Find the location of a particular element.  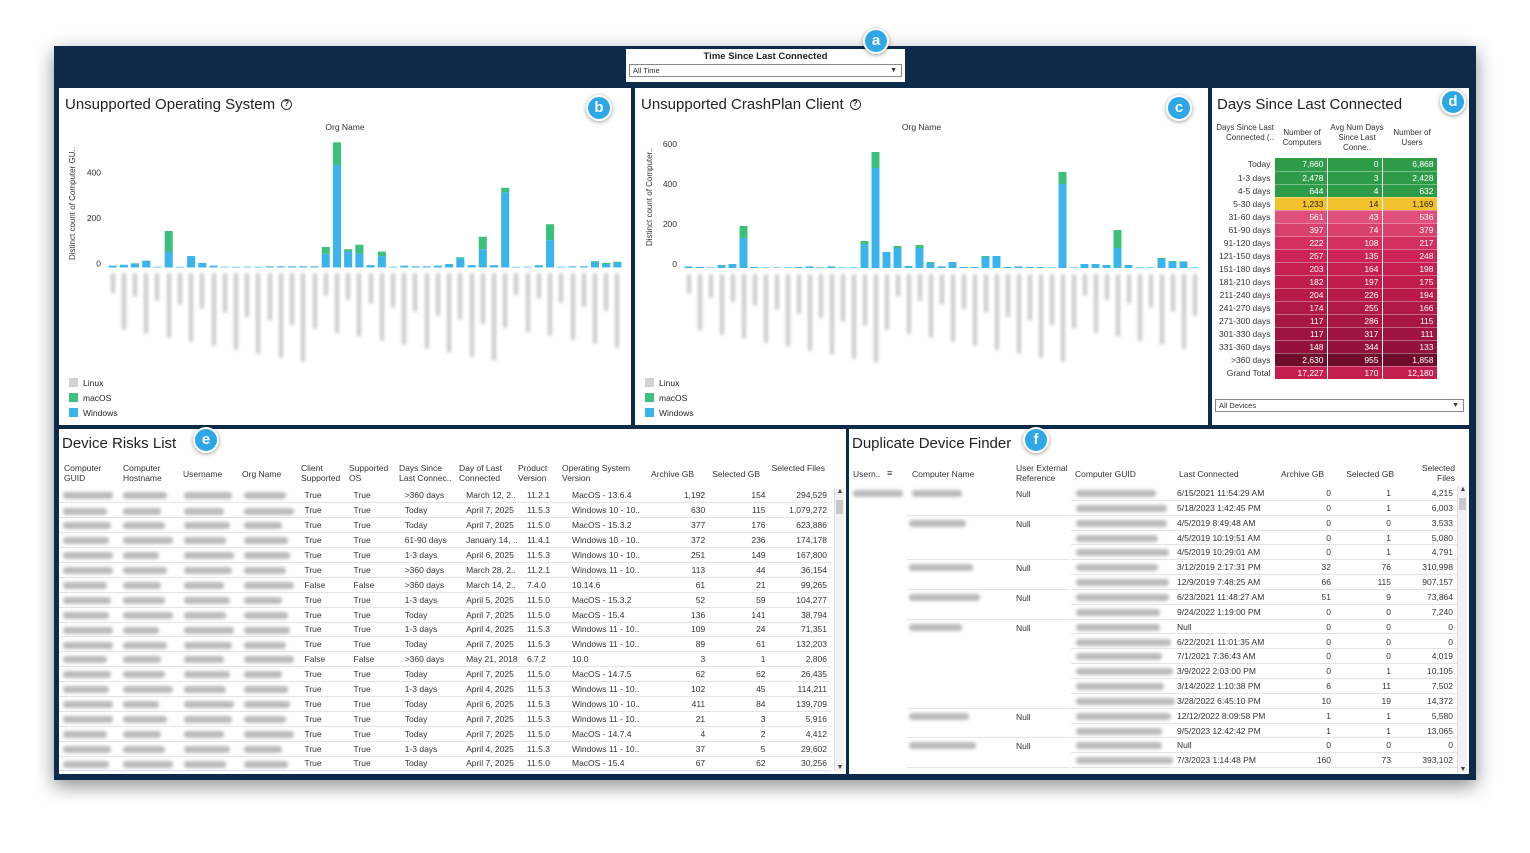

col-header: Product Version is located at coordinates (533, 473).